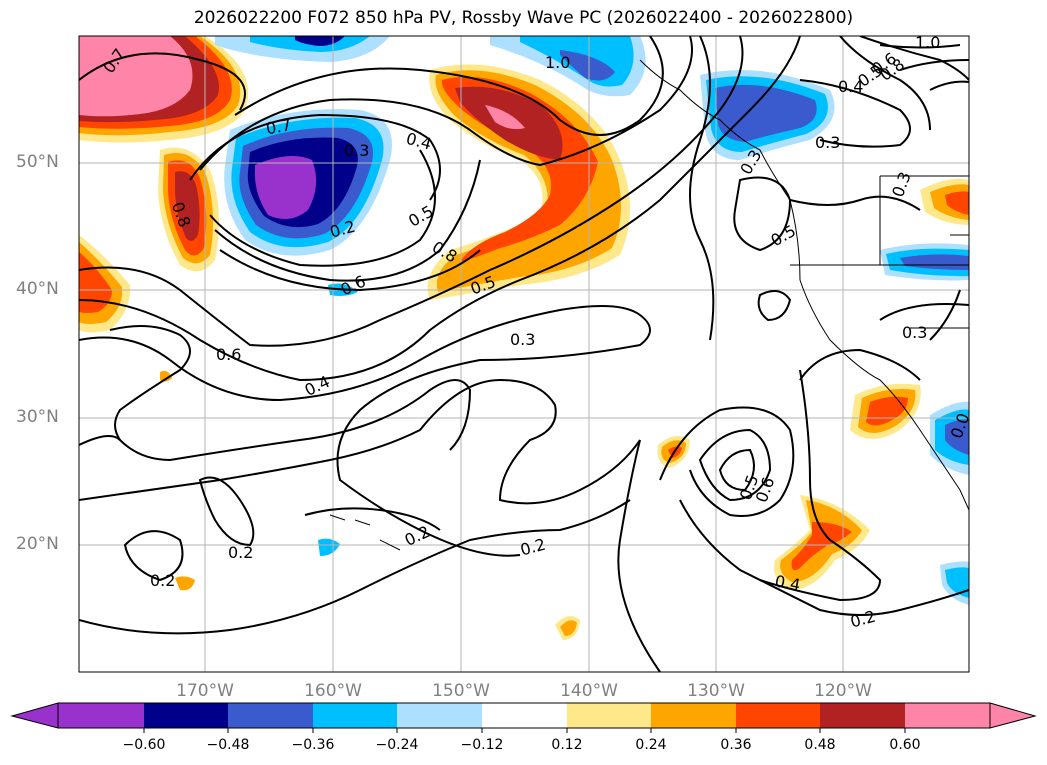 This screenshot has width=1047, height=765. I want to click on contour-label: 0.6, so click(228, 354).